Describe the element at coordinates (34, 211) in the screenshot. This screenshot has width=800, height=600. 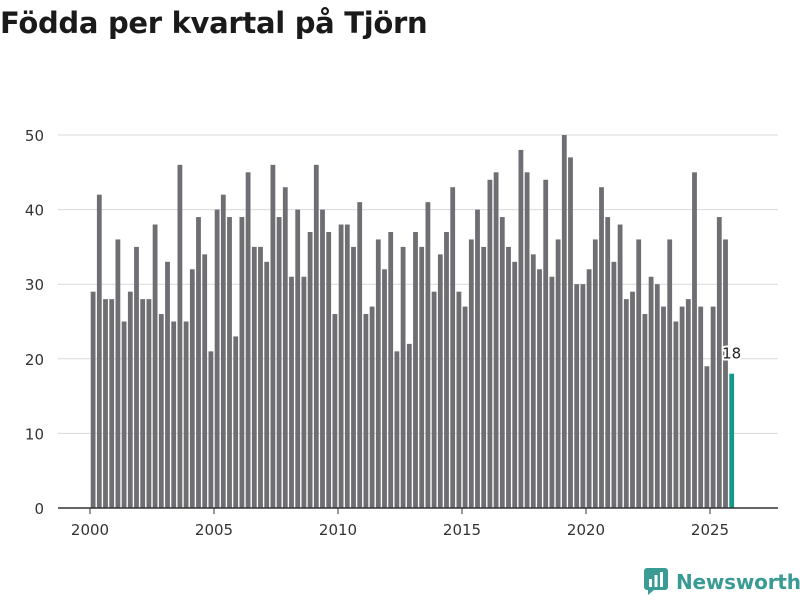
I see `y-tick-label: 40` at that location.